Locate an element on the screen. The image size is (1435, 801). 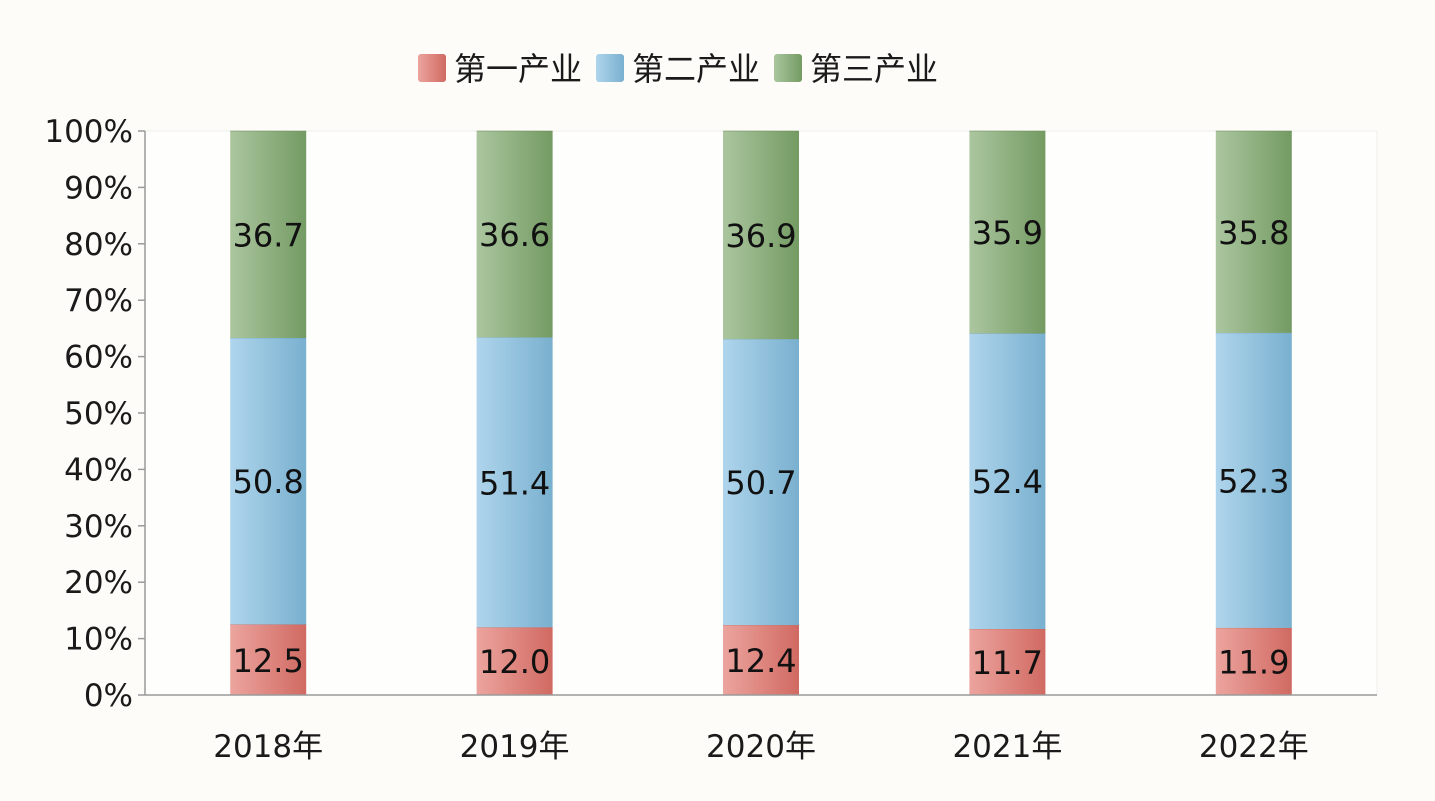
bar-value-label: 35.8 is located at coordinates (1253, 233).